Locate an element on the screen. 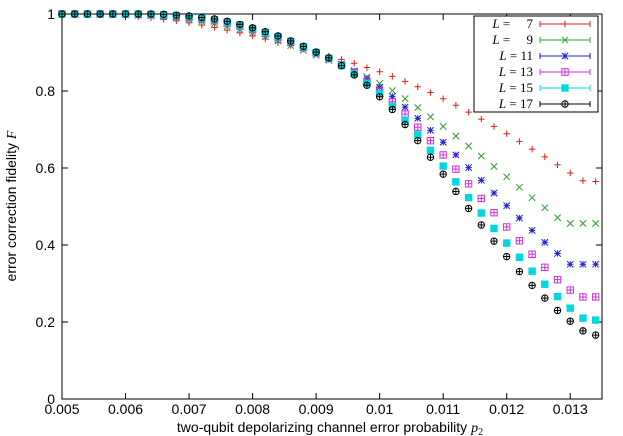 The width and height of the screenshot is (623, 436). x-axis-symbol-subscript: 2 is located at coordinates (480, 431).